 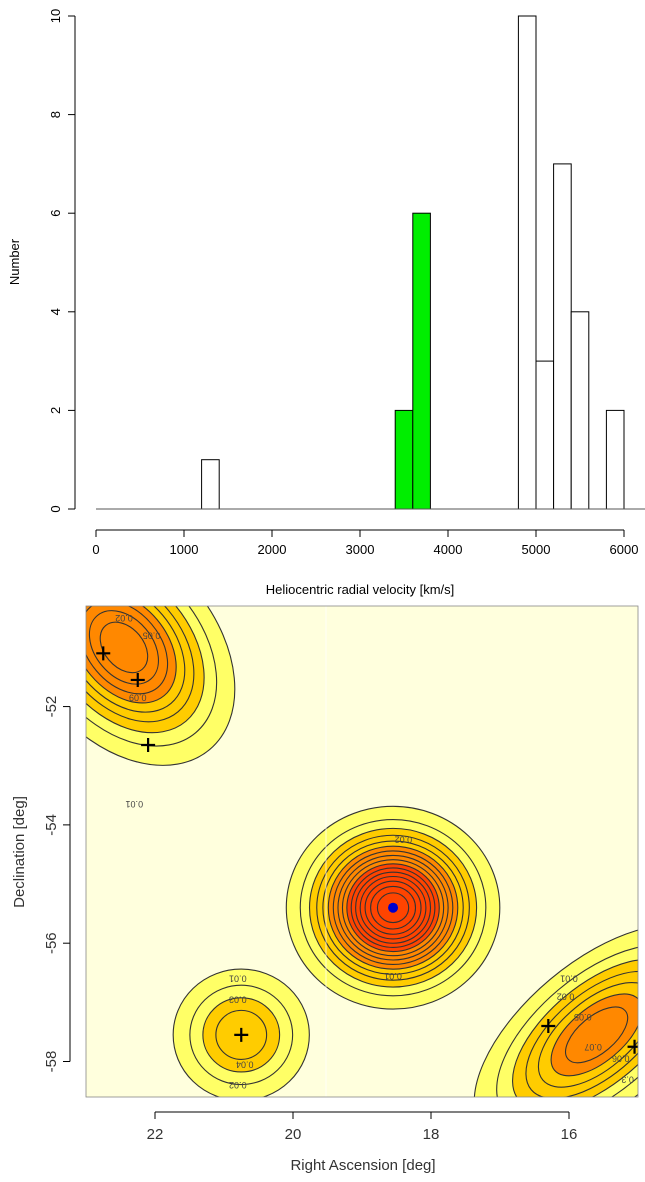 I want to click on map-y-tick-label-3: -58, so click(x=51, y=1062).